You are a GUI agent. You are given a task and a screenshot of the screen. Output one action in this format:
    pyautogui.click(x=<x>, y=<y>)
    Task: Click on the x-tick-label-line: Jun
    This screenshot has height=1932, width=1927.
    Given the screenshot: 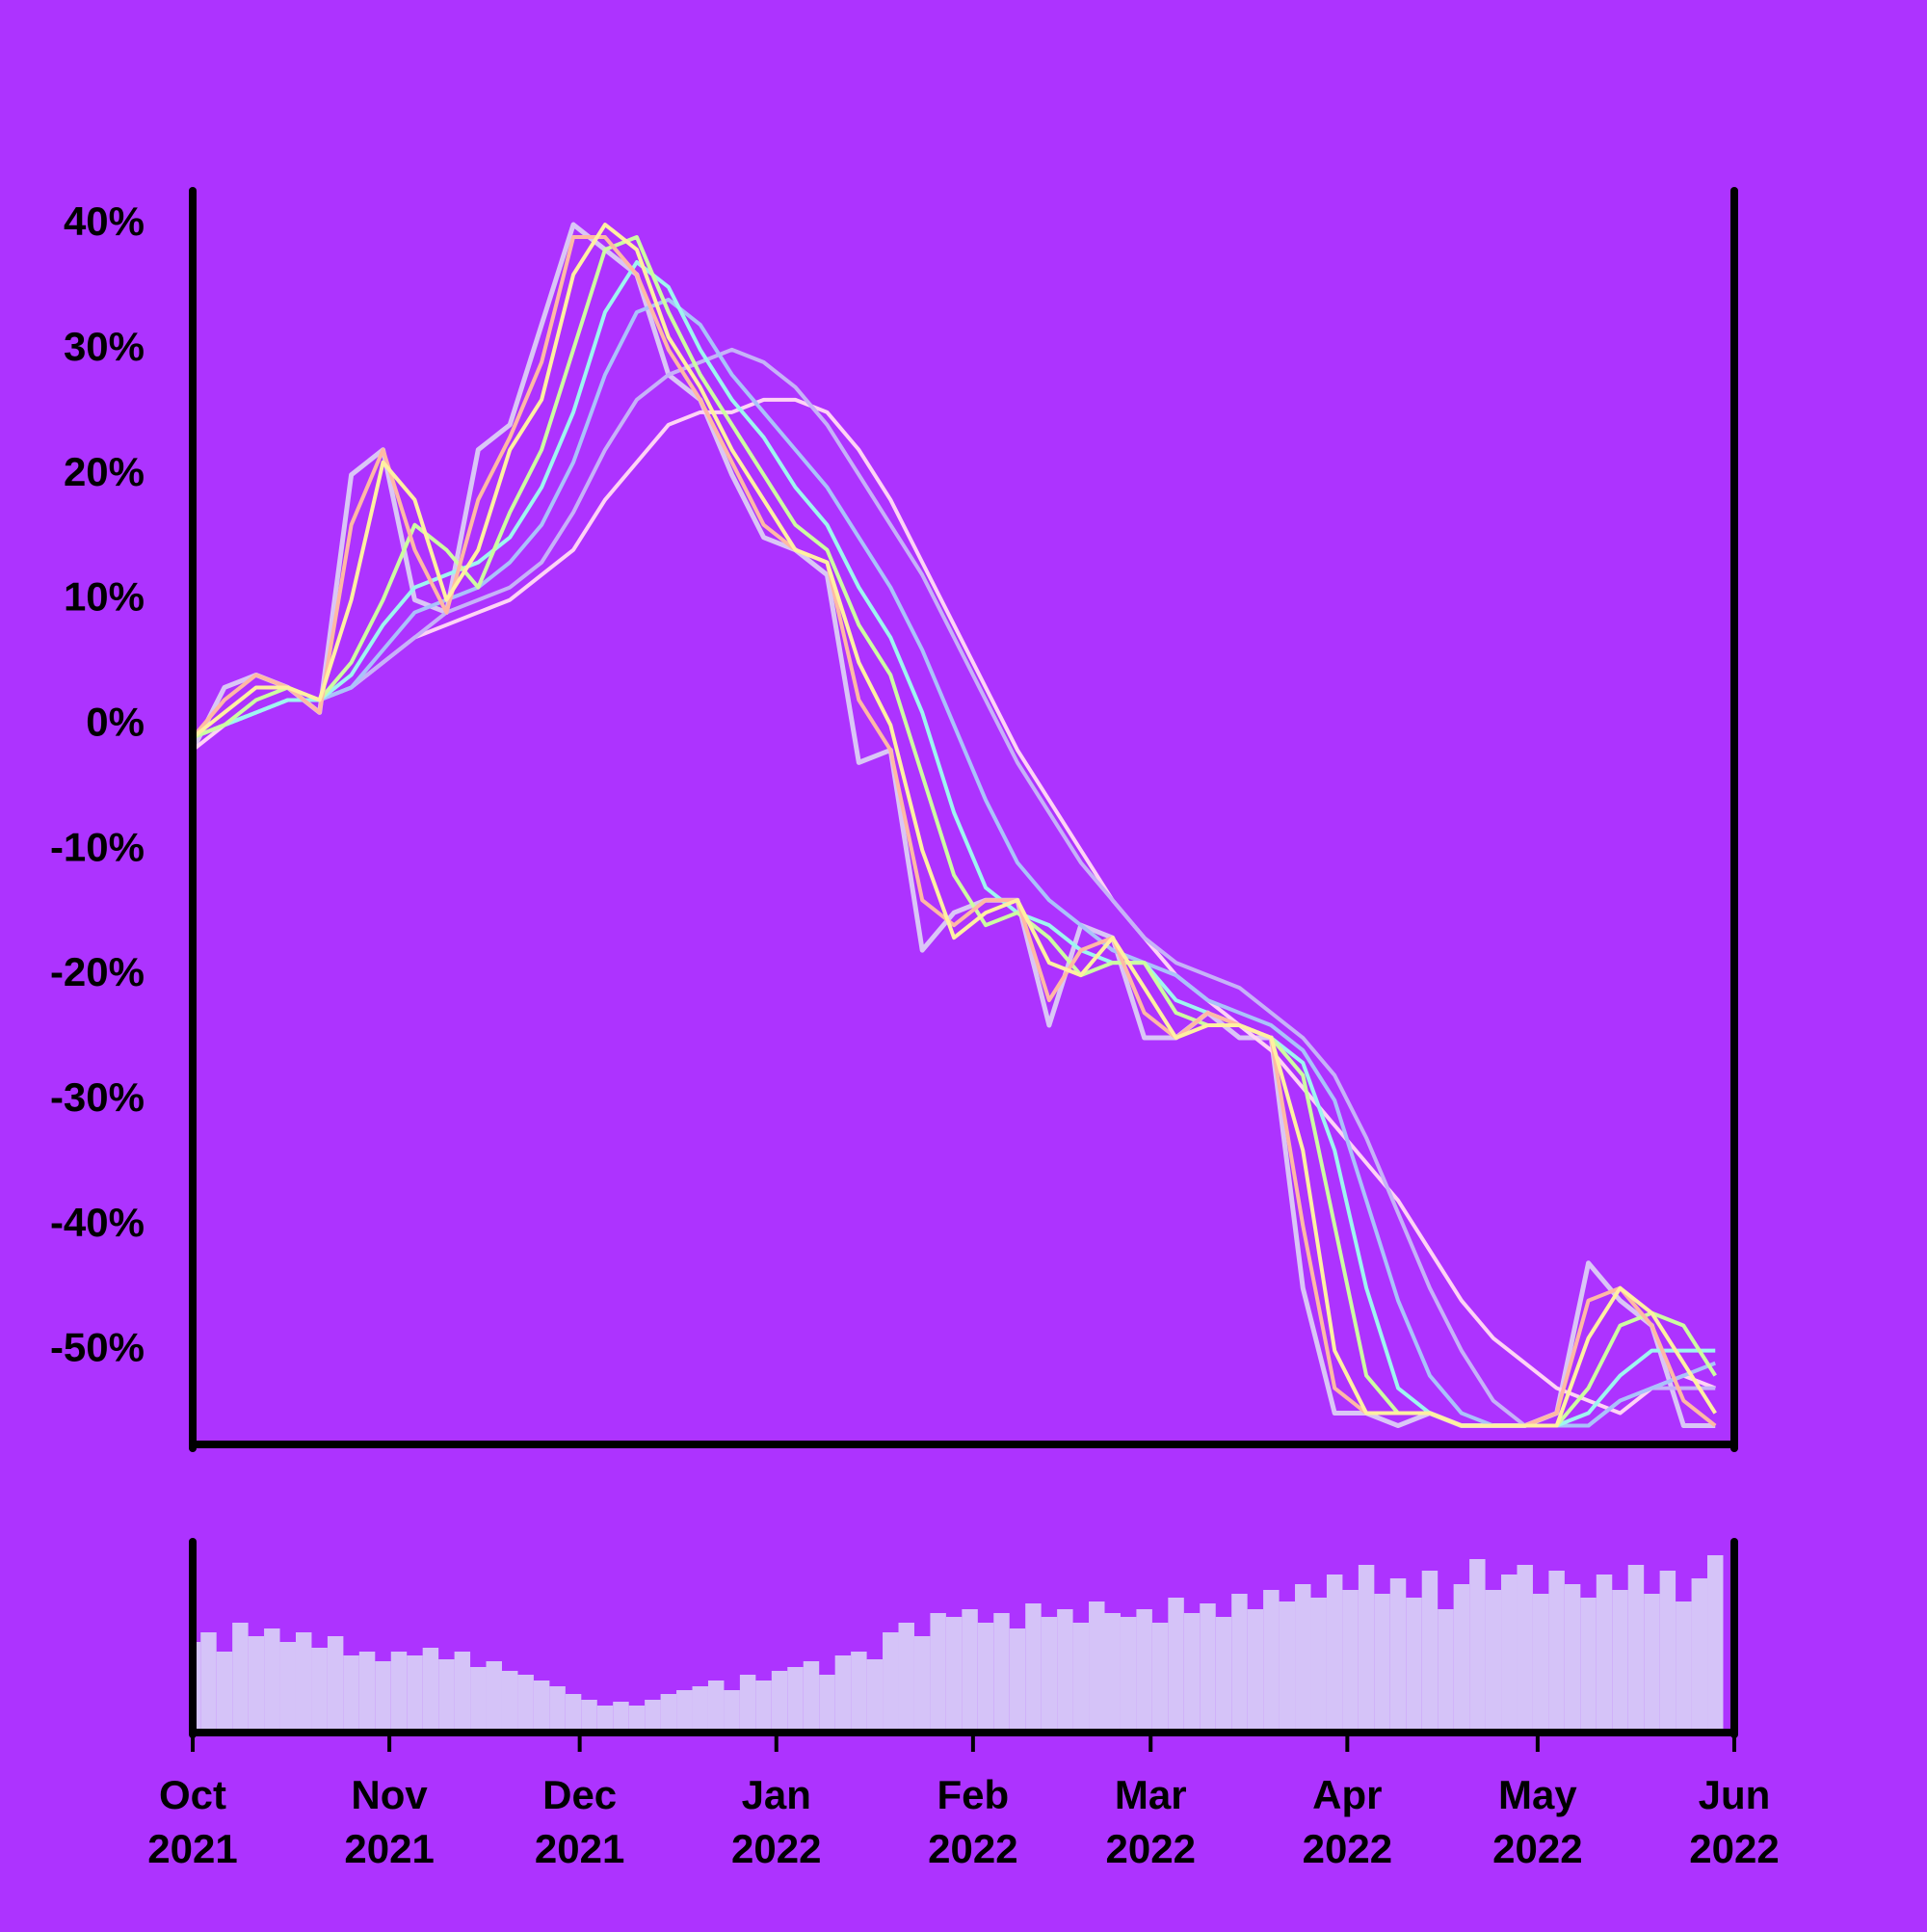 What is the action you would take?
    pyautogui.click(x=1735, y=1794)
    